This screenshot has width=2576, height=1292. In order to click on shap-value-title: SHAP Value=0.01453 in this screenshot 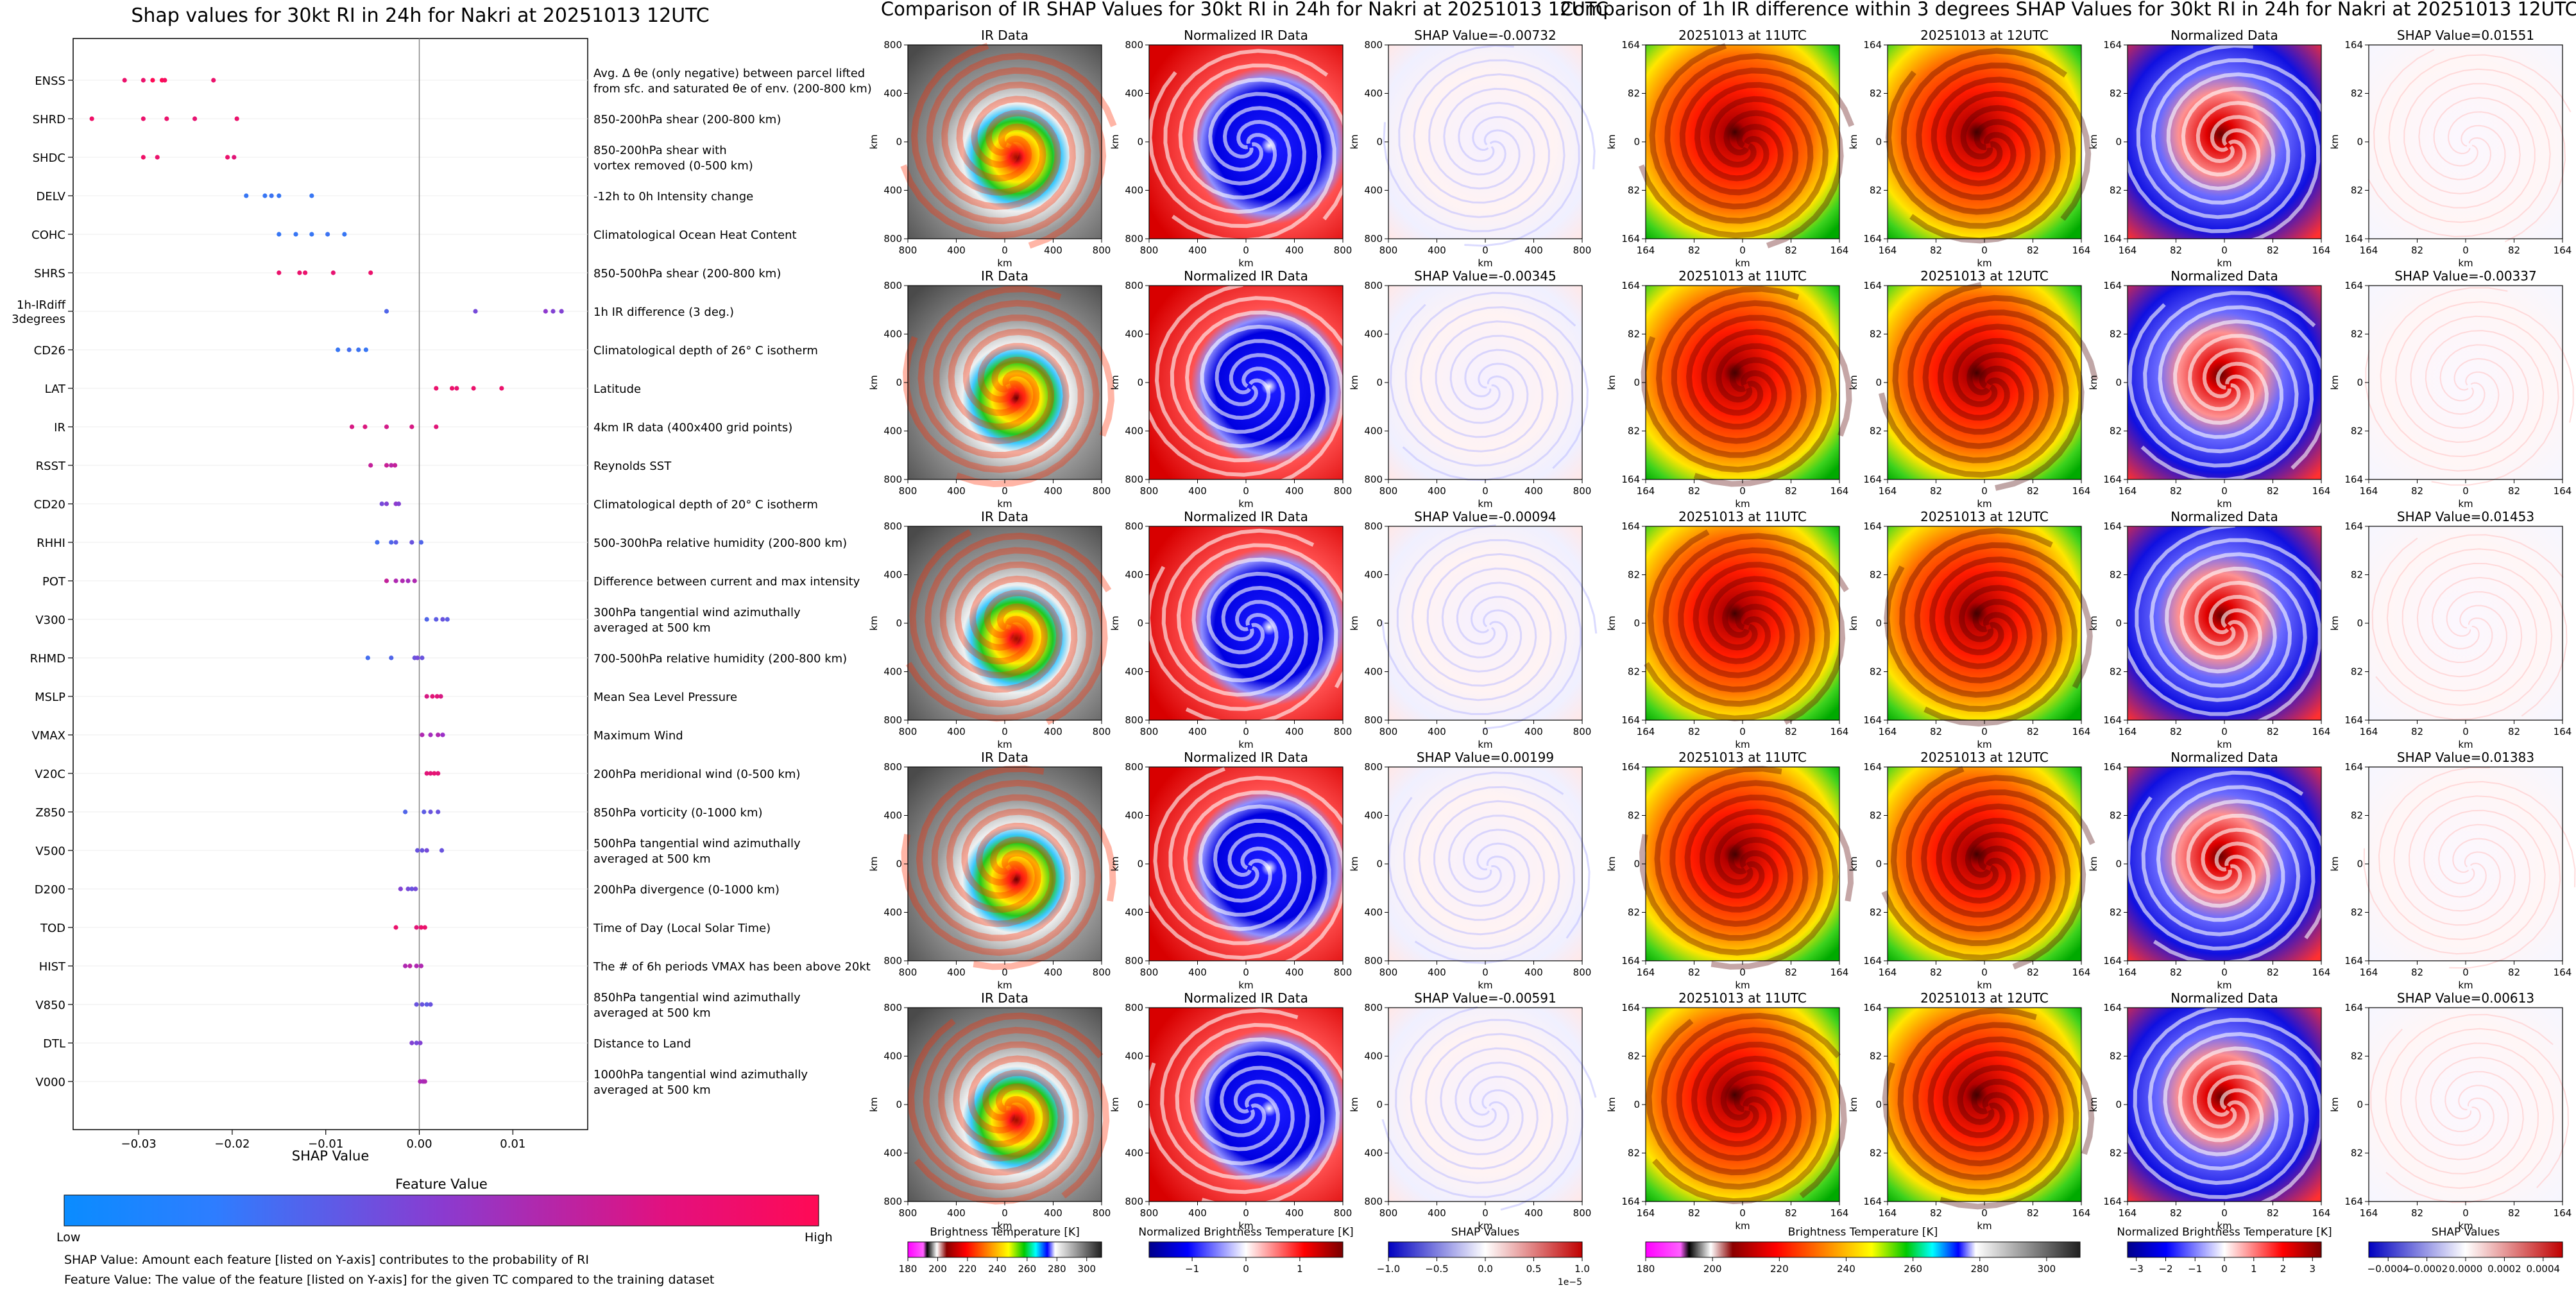, I will do `click(2465, 516)`.